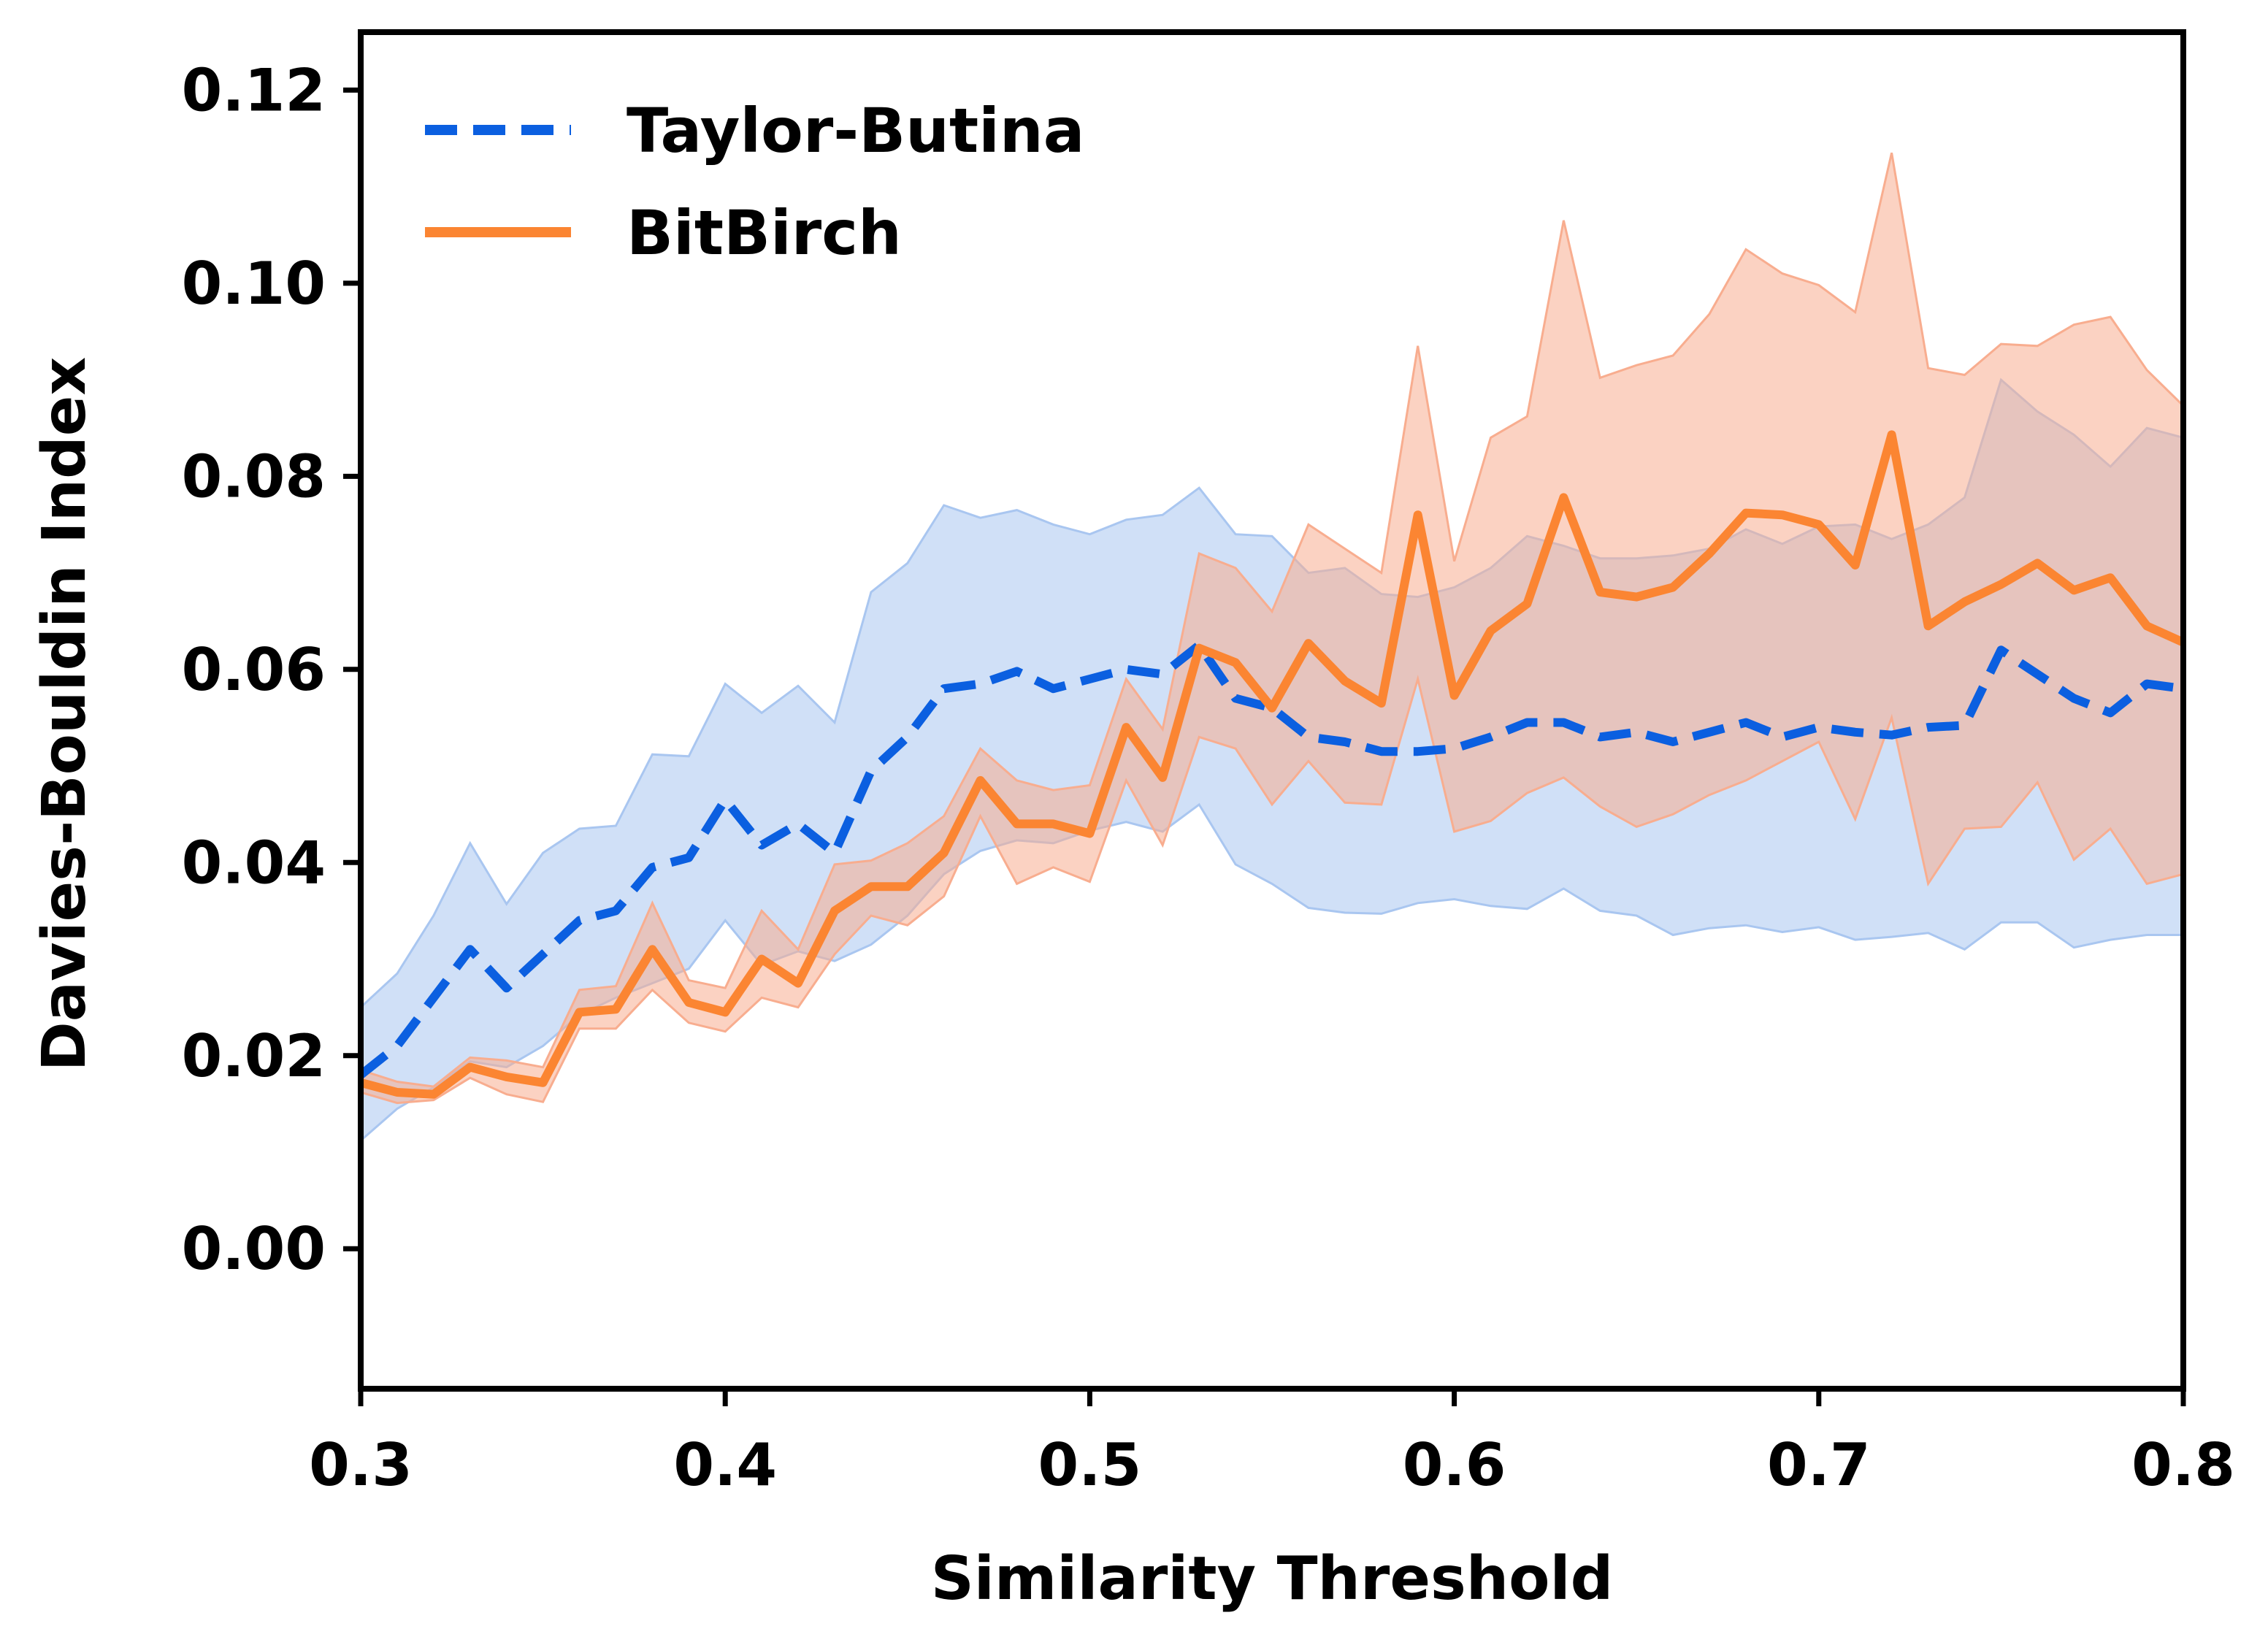 The width and height of the screenshot is (2268, 1637). What do you see at coordinates (254, 284) in the screenshot?
I see `y-tick-label: 0.10` at bounding box center [254, 284].